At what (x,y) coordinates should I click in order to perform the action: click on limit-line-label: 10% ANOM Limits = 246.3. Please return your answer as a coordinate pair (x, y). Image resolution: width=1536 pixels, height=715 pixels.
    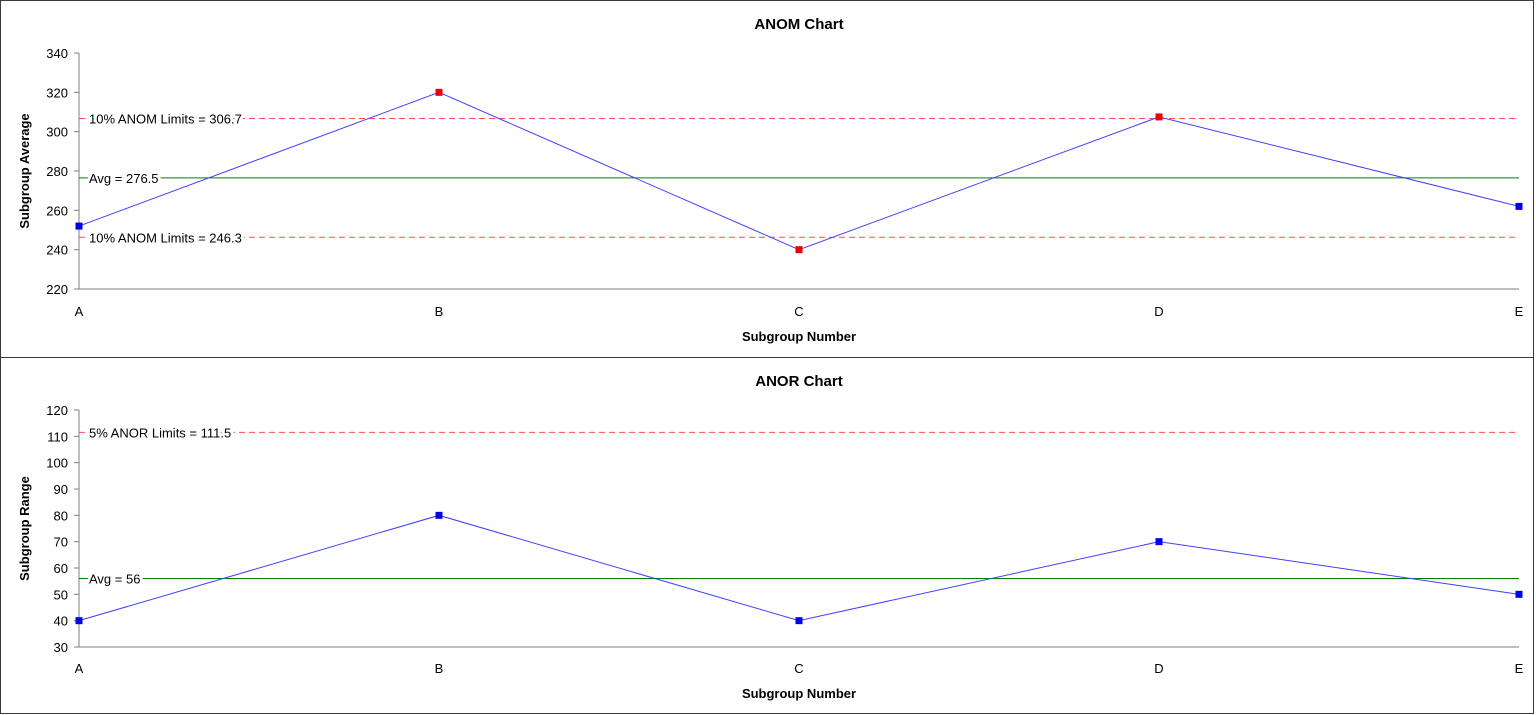
    Looking at the image, I should click on (165, 237).